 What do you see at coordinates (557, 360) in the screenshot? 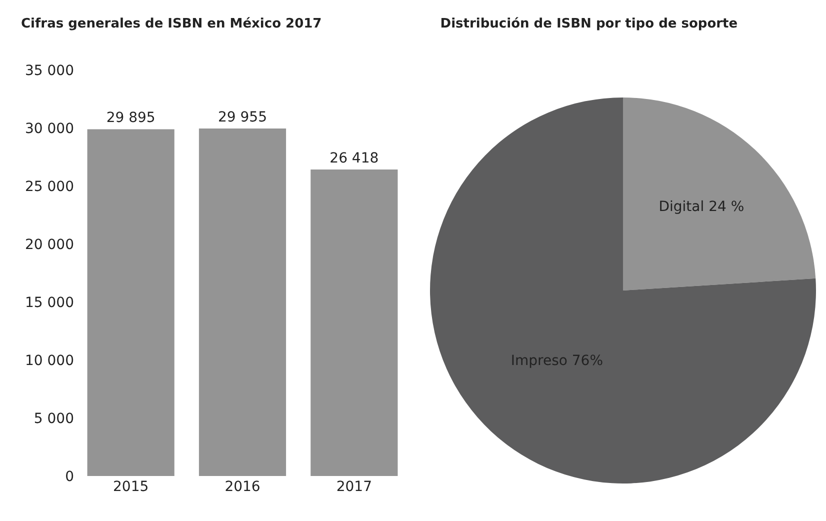
I see `slice-label: Impreso 76%` at bounding box center [557, 360].